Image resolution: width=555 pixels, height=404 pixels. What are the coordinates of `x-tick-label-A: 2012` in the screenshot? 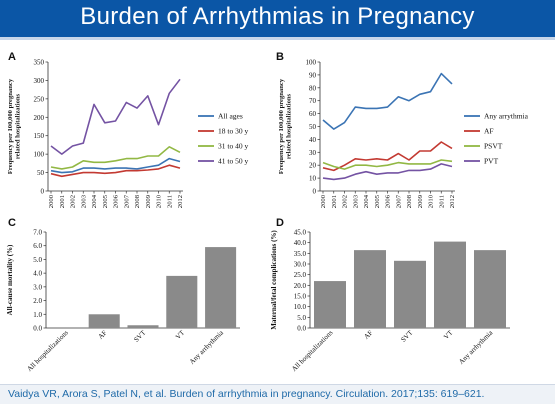 It's located at (180, 201).